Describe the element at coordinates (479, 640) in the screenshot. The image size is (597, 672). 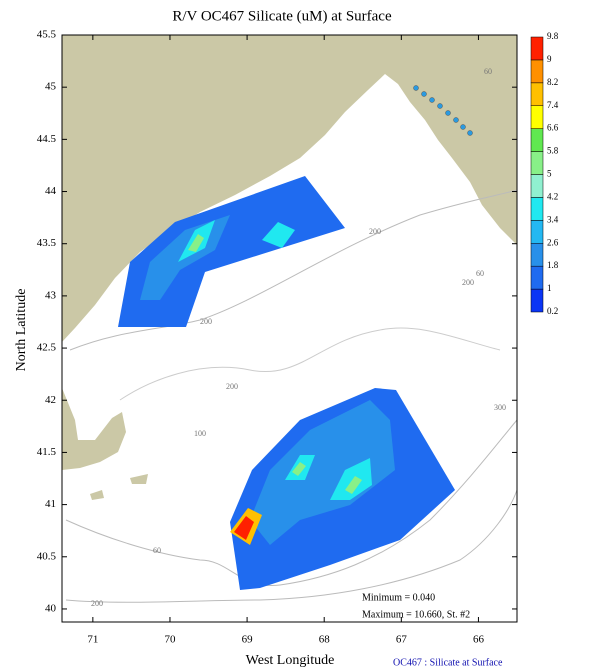
I see `x-tick-label: 66` at that location.